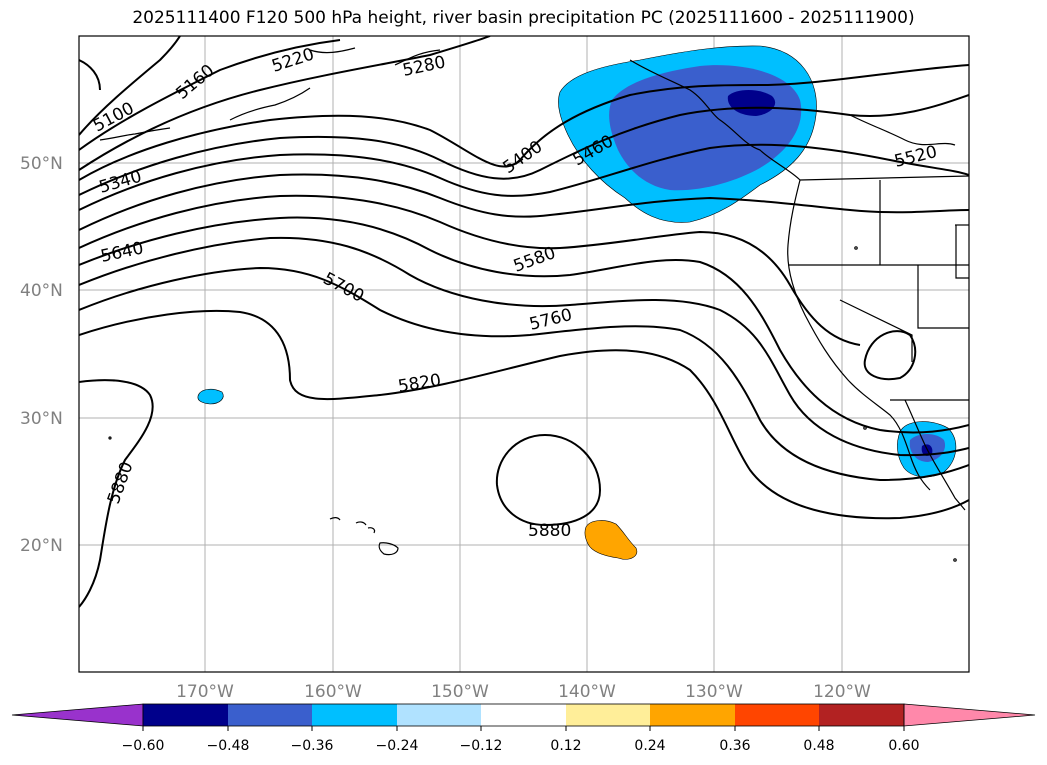 The image size is (1047, 765). Describe the element at coordinates (611, 540) in the screenshot. I see `precip-anomaly-positive` at that location.